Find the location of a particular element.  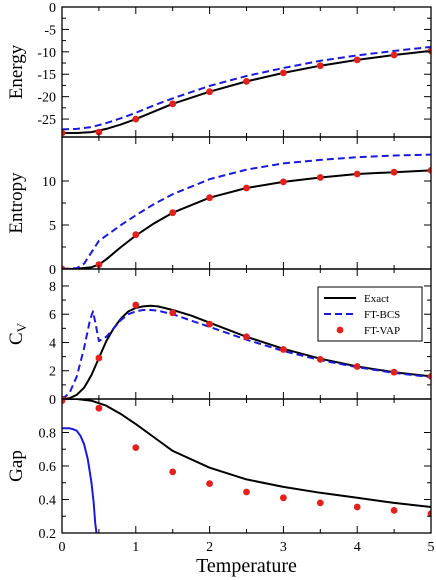

legend-marker-ft-vap is located at coordinates (340, 330).